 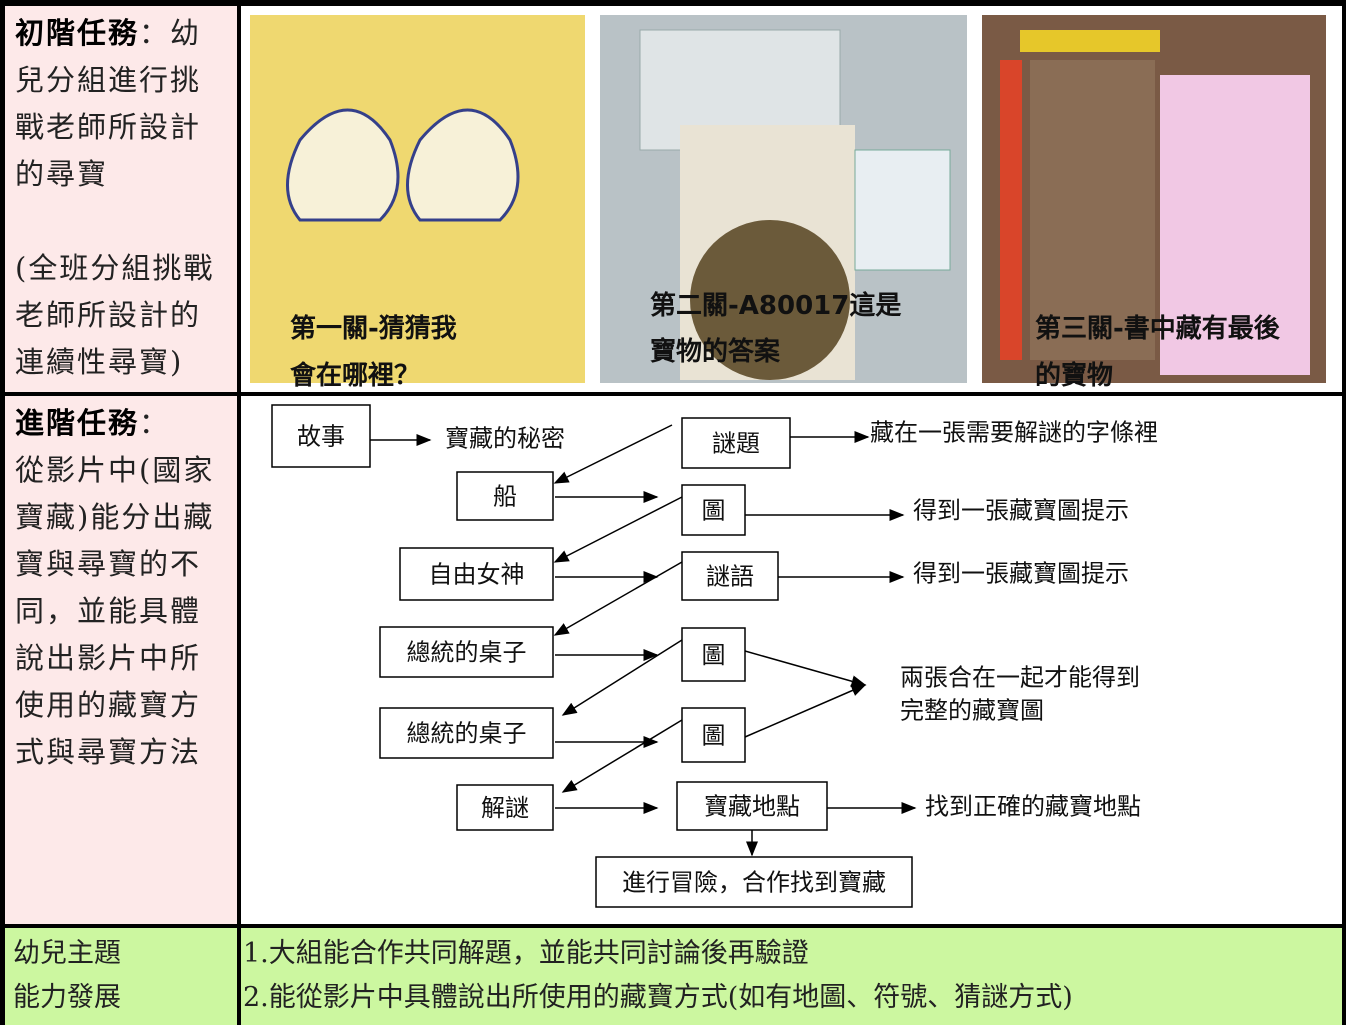 What do you see at coordinates (1014, 433) in the screenshot?
I see `flow-note: 藏在一張需要解謎的字條裡` at bounding box center [1014, 433].